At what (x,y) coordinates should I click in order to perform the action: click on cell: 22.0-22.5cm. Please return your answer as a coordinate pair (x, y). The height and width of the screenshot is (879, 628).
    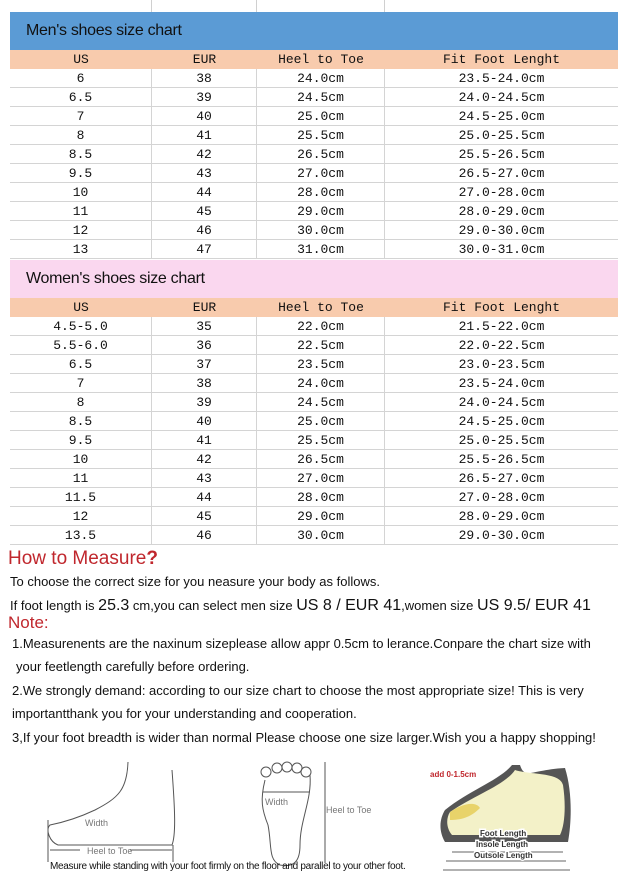
    Looking at the image, I should click on (501, 345).